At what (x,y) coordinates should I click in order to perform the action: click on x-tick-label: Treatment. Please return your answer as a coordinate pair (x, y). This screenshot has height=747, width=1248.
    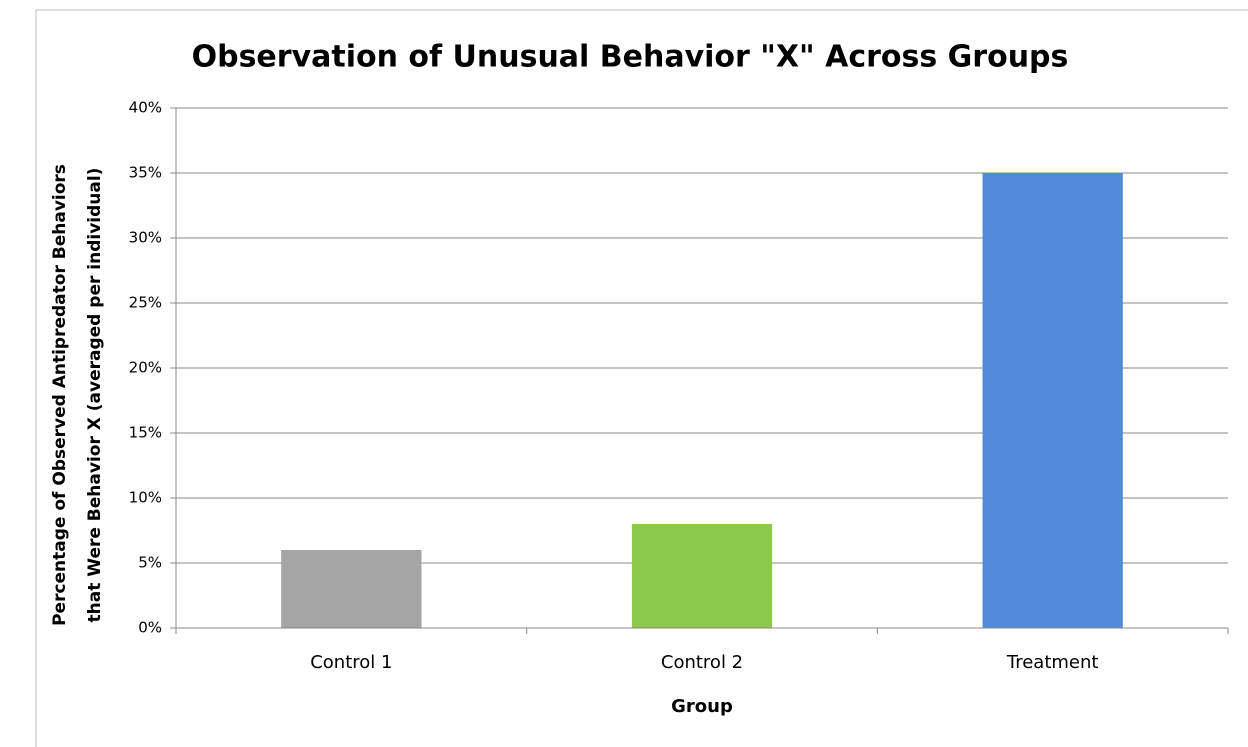
    Looking at the image, I should click on (1052, 662).